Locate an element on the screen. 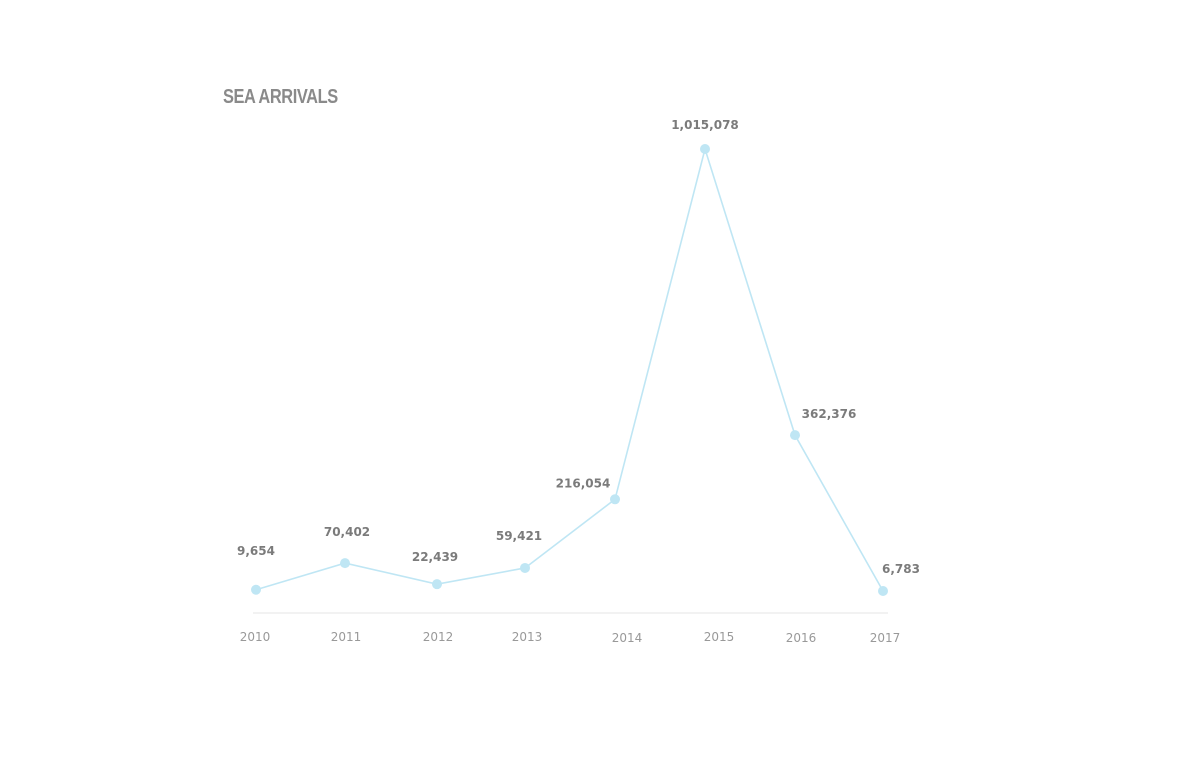  data-label: 6,783 is located at coordinates (901, 569).